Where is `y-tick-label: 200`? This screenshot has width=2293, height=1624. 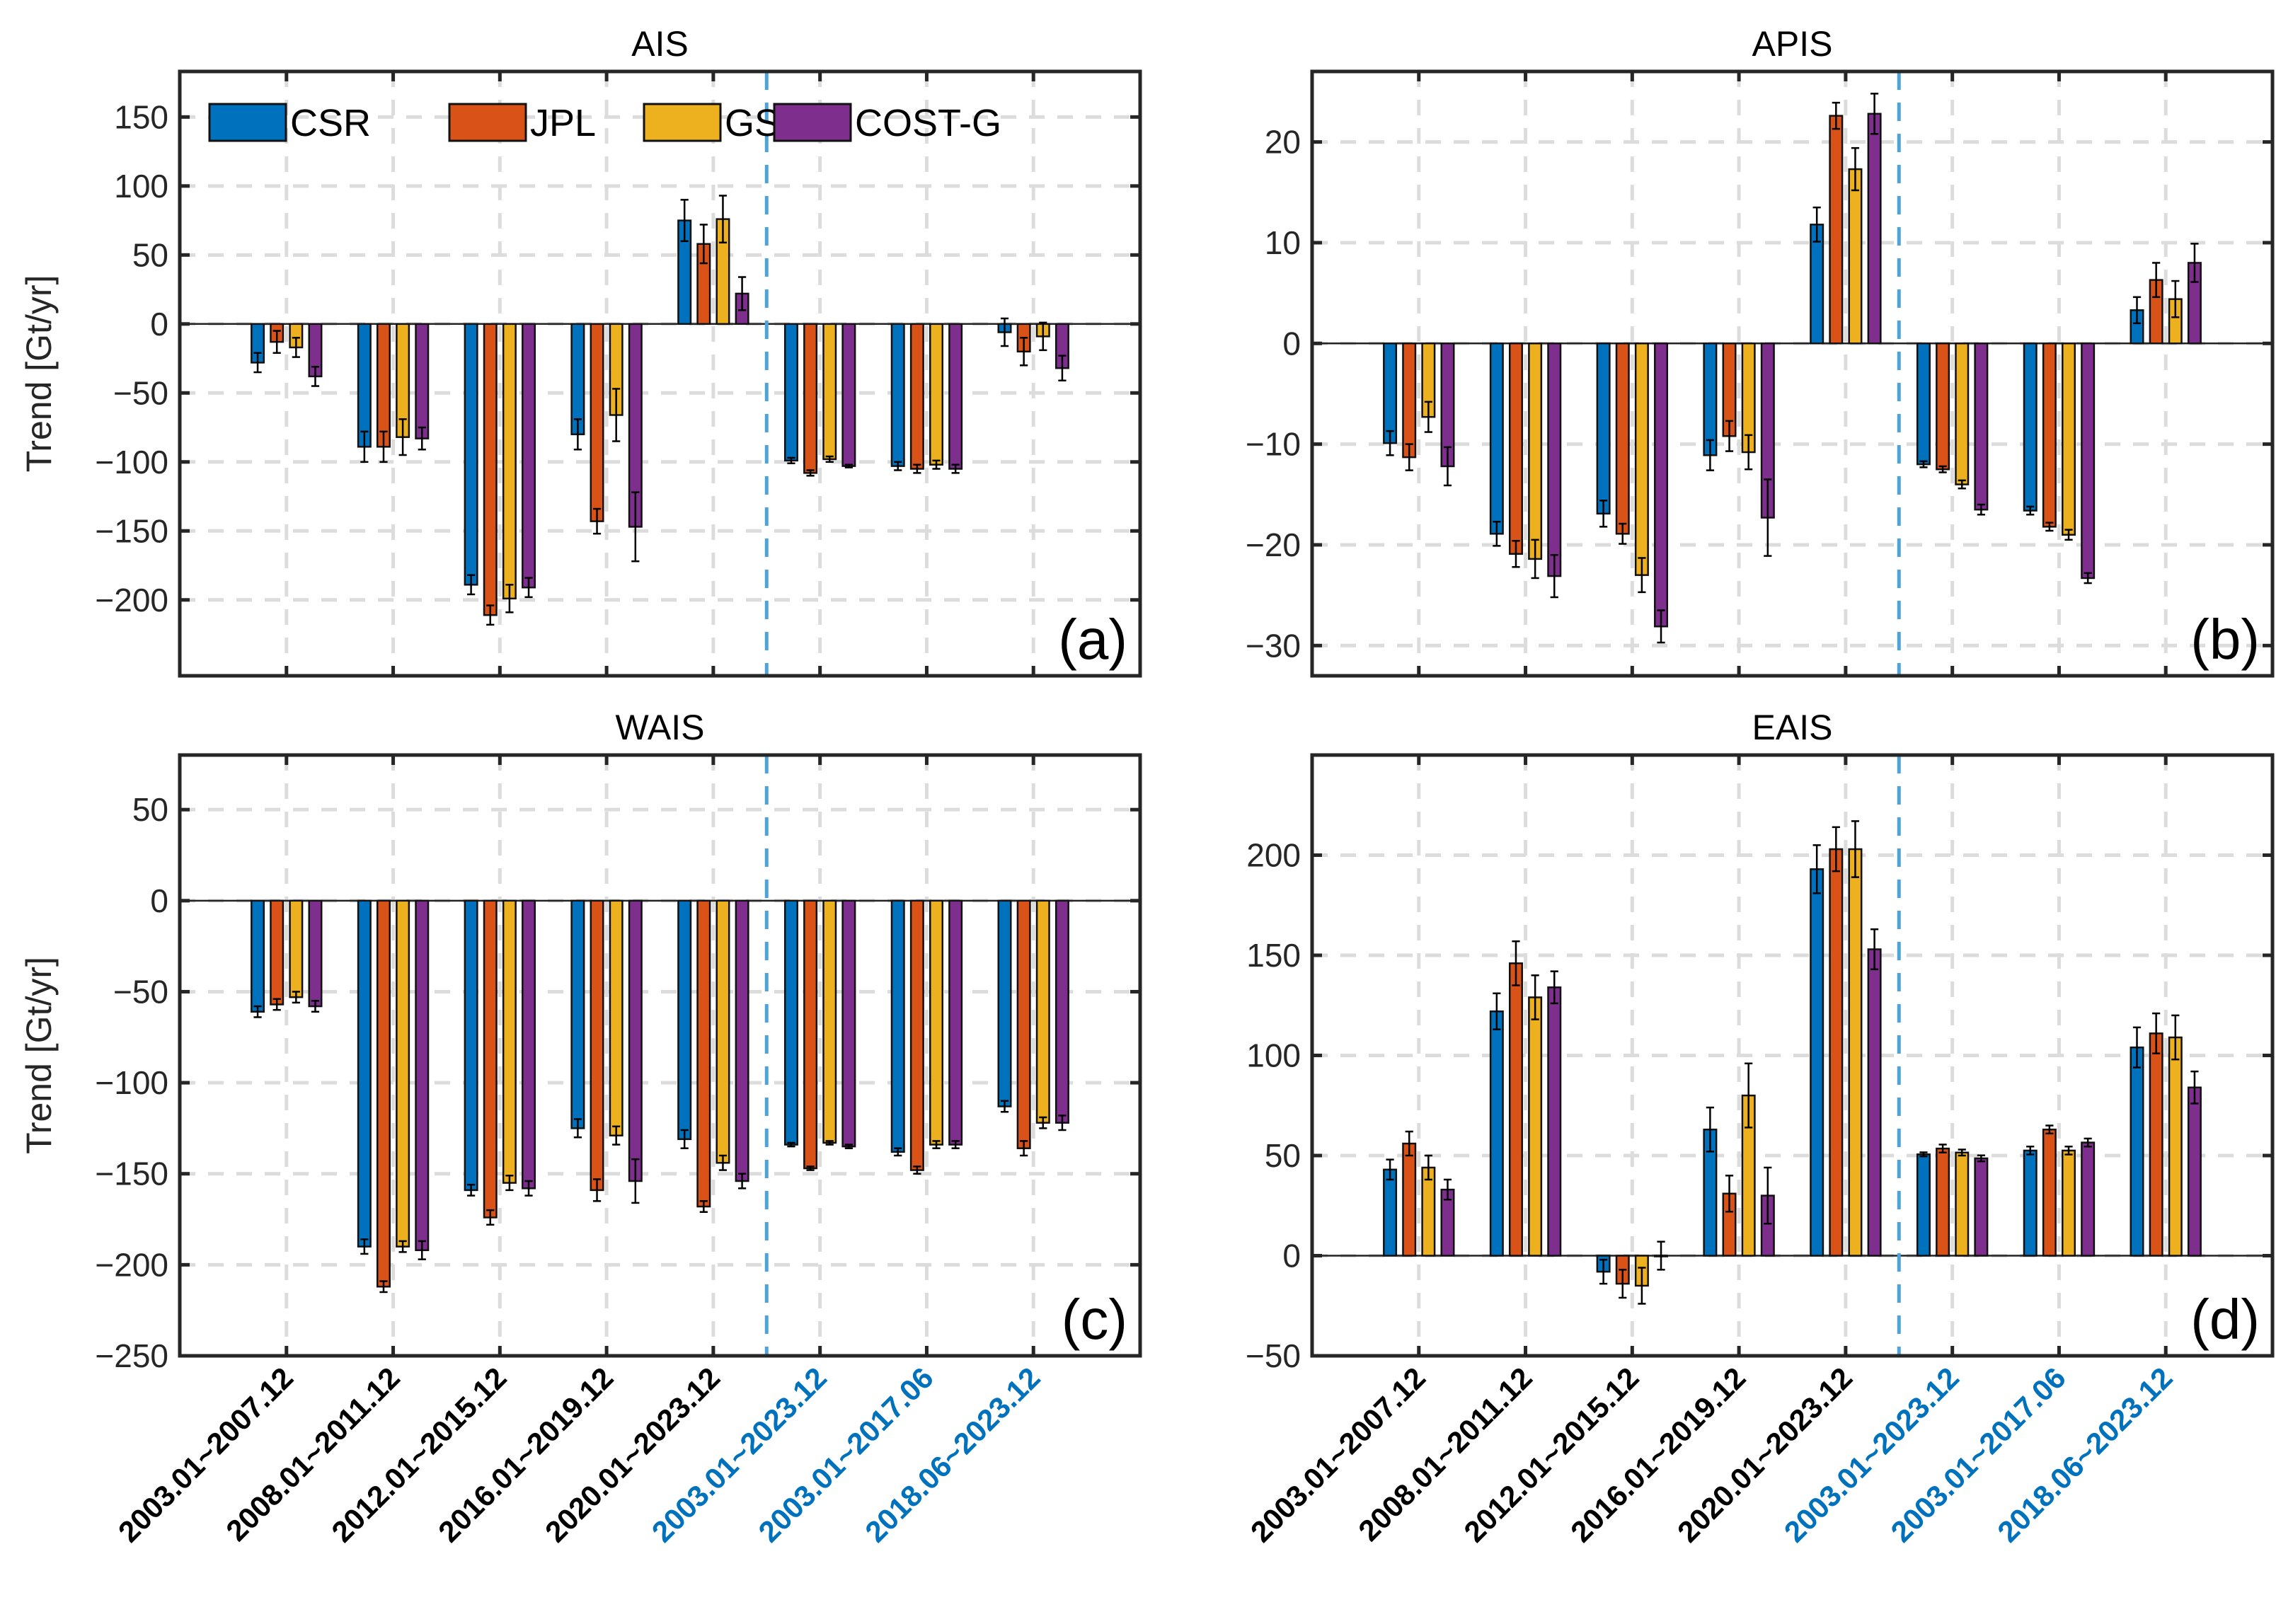 y-tick-label: 200 is located at coordinates (1273, 855).